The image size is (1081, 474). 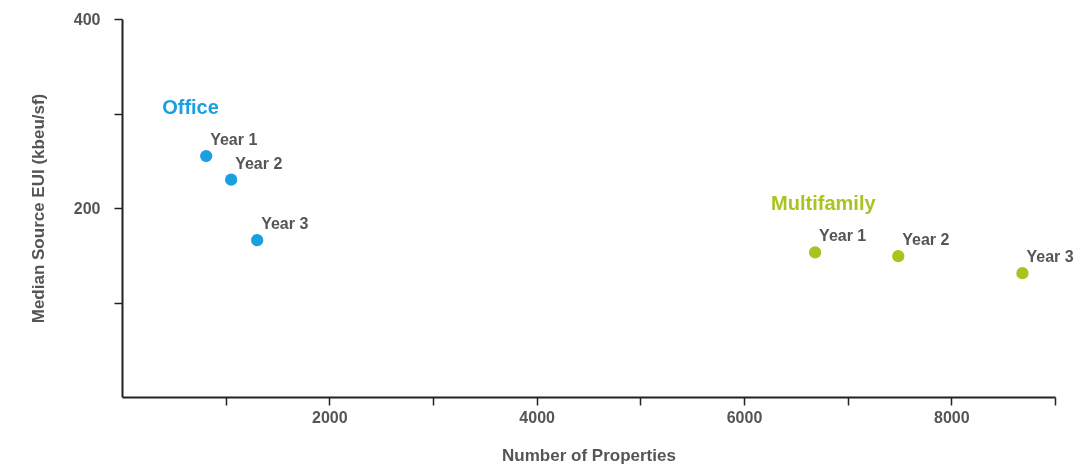 I want to click on x-tick-label: 4000, so click(x=537, y=417).